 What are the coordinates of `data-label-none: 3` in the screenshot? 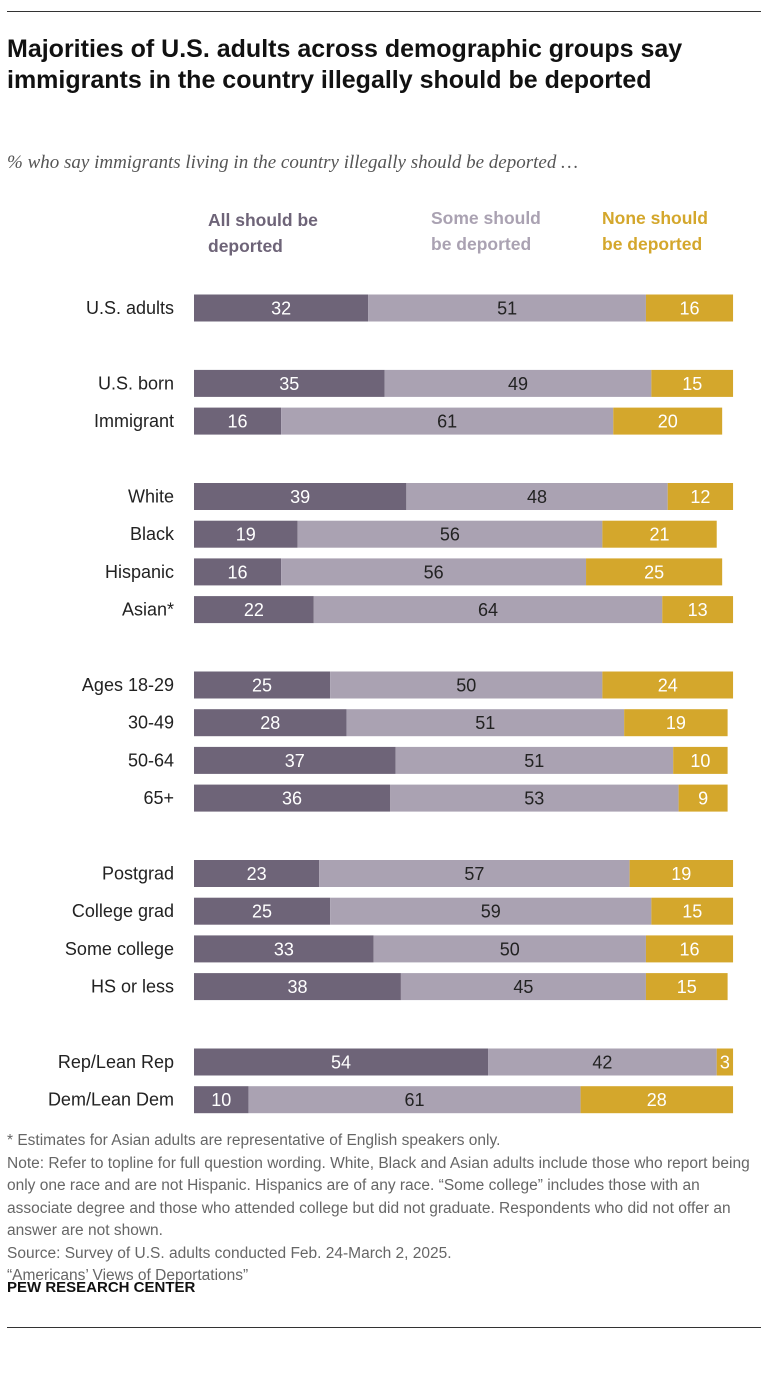 It's located at (725, 1063).